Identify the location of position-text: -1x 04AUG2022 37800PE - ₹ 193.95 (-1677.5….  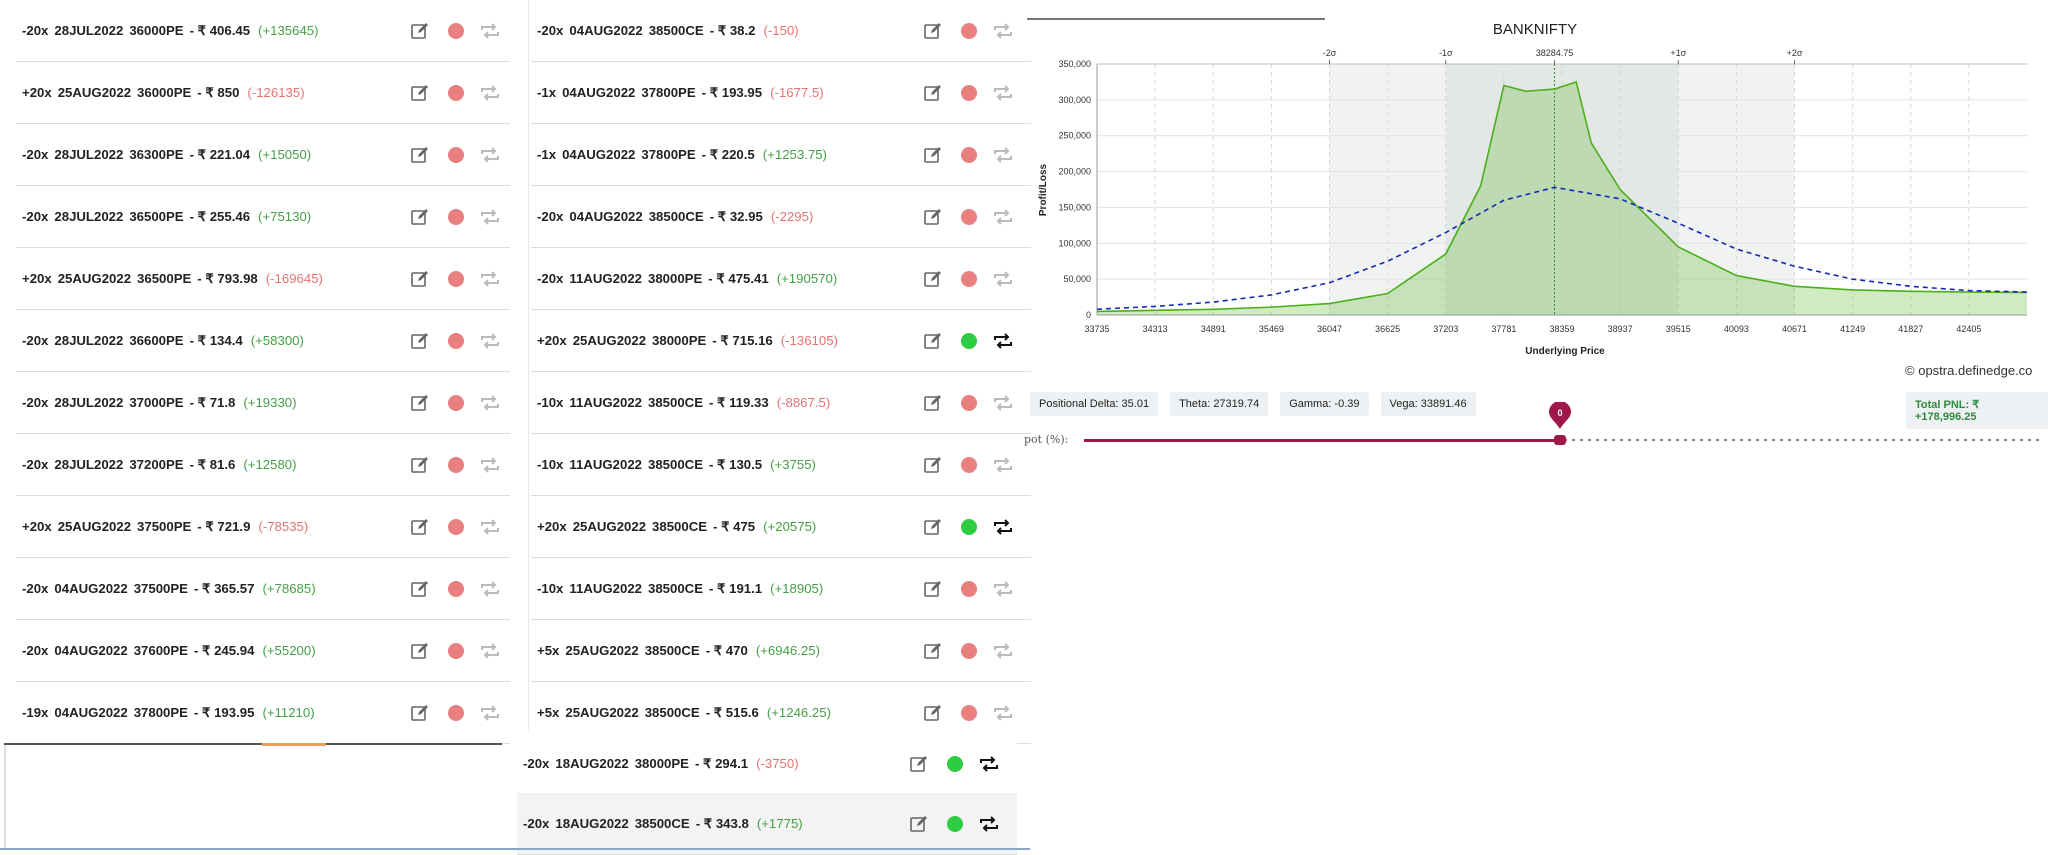
(680, 92).